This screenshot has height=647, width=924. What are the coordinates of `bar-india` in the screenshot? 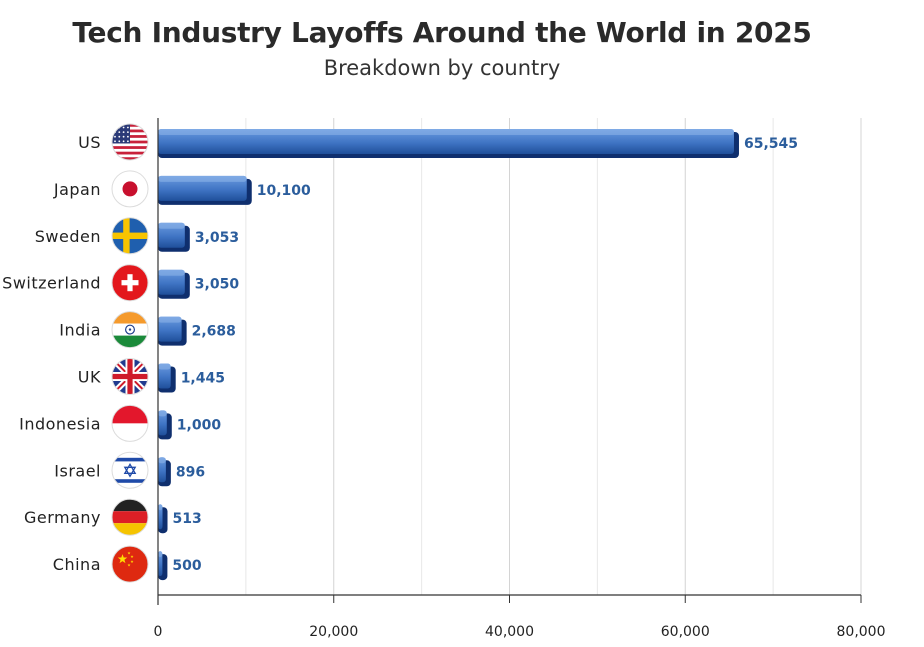 It's located at (172, 331).